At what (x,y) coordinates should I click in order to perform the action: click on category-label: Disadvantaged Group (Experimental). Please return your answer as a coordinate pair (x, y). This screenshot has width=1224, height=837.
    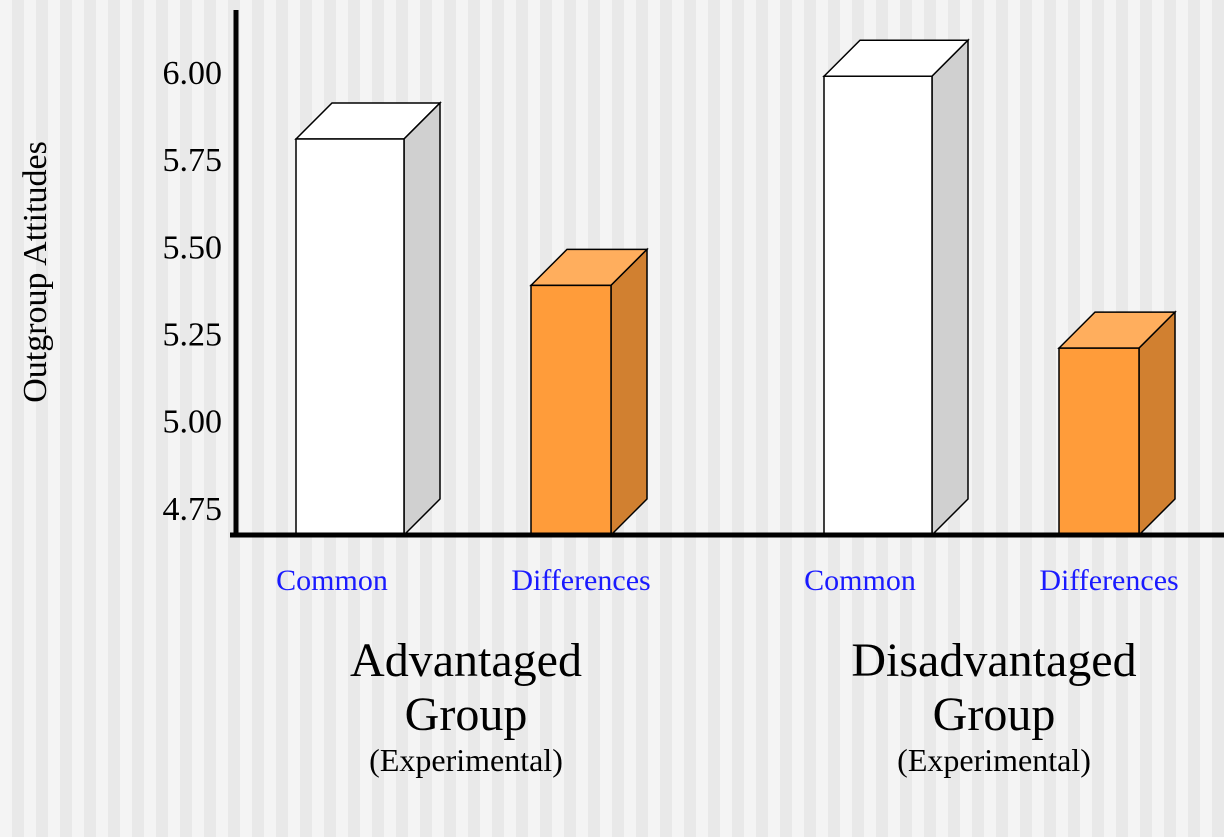
    Looking at the image, I should click on (994, 706).